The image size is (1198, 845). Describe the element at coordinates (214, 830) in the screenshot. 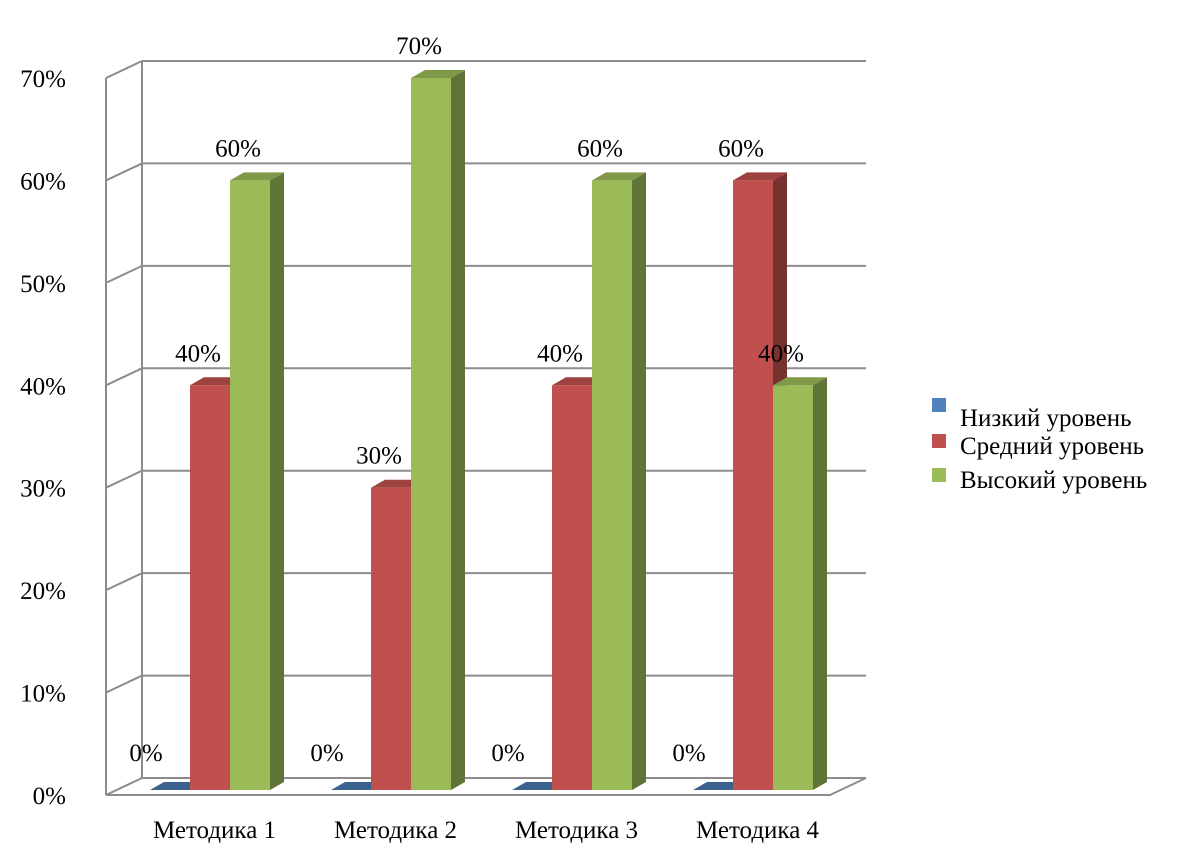

I see `x-tick-label: Методика 1` at that location.